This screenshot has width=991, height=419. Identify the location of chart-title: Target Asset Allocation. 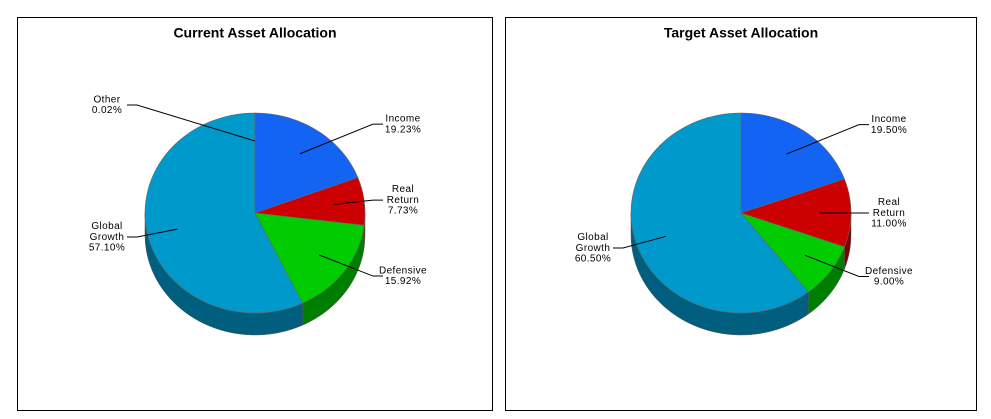
(741, 33).